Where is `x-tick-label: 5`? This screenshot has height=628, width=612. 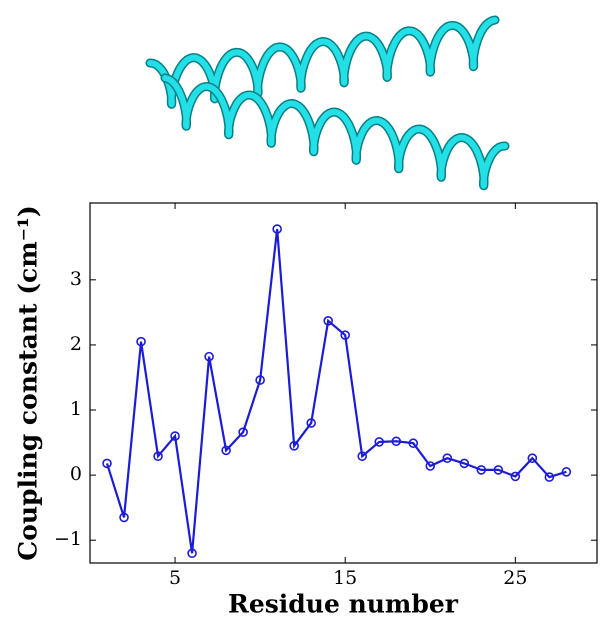 x-tick-label: 5 is located at coordinates (175, 578).